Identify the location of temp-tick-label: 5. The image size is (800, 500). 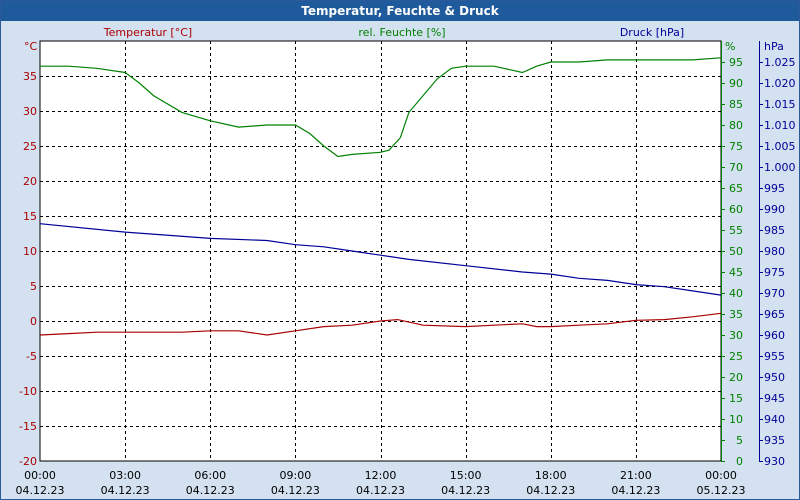
(33, 286).